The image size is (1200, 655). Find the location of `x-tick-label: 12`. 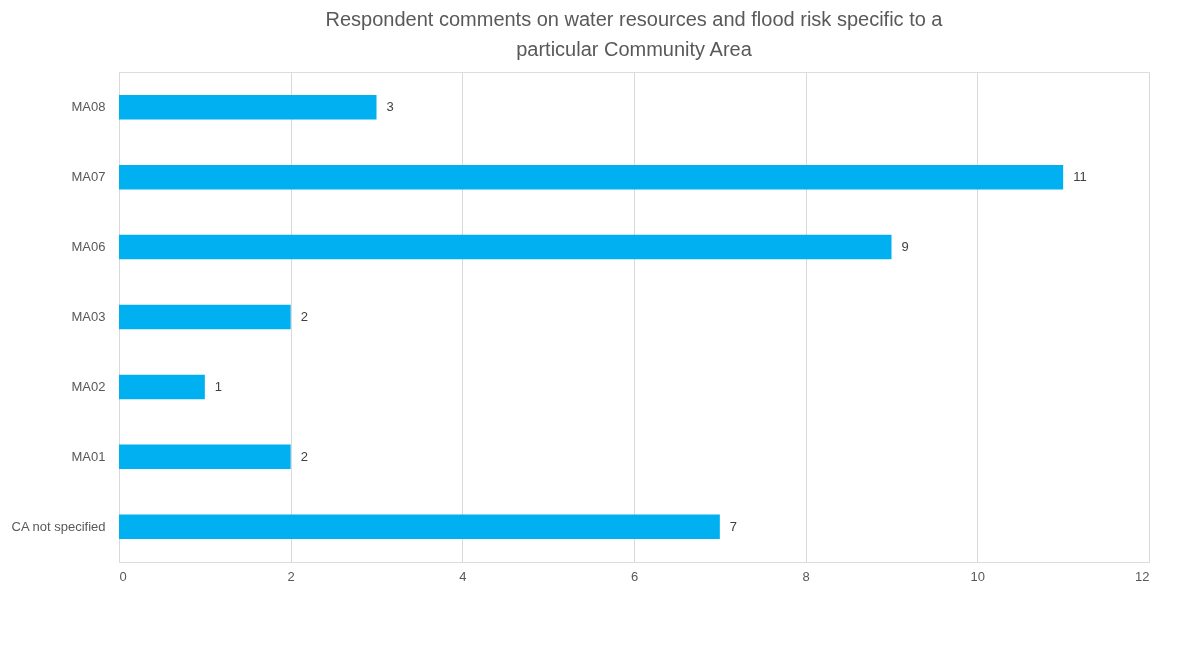

x-tick-label: 12 is located at coordinates (1142, 576).